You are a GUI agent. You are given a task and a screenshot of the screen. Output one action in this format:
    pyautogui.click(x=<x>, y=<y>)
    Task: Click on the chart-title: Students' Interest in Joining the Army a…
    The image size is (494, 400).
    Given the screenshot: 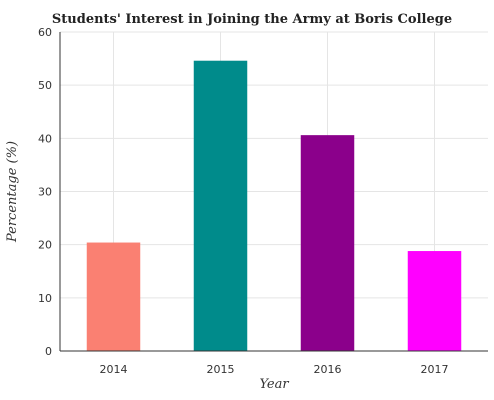 What is the action you would take?
    pyautogui.click(x=252, y=19)
    